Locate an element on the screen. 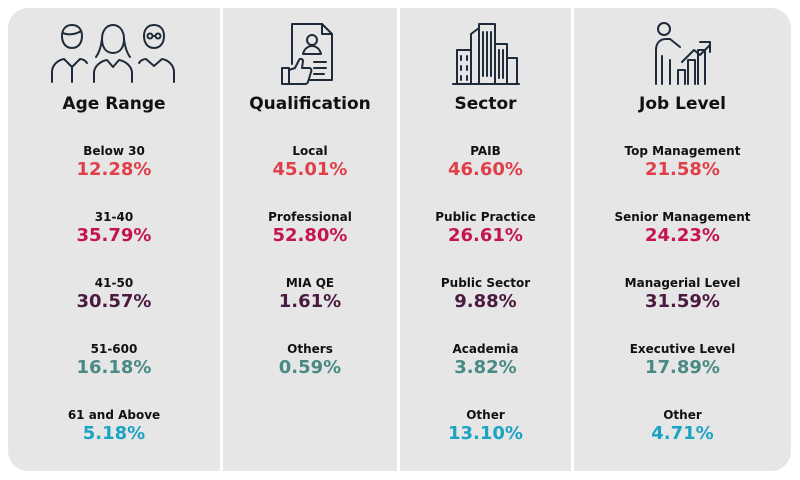 This screenshot has height=480, width=800. list-item: Executive Level 17.89% is located at coordinates (682, 360).